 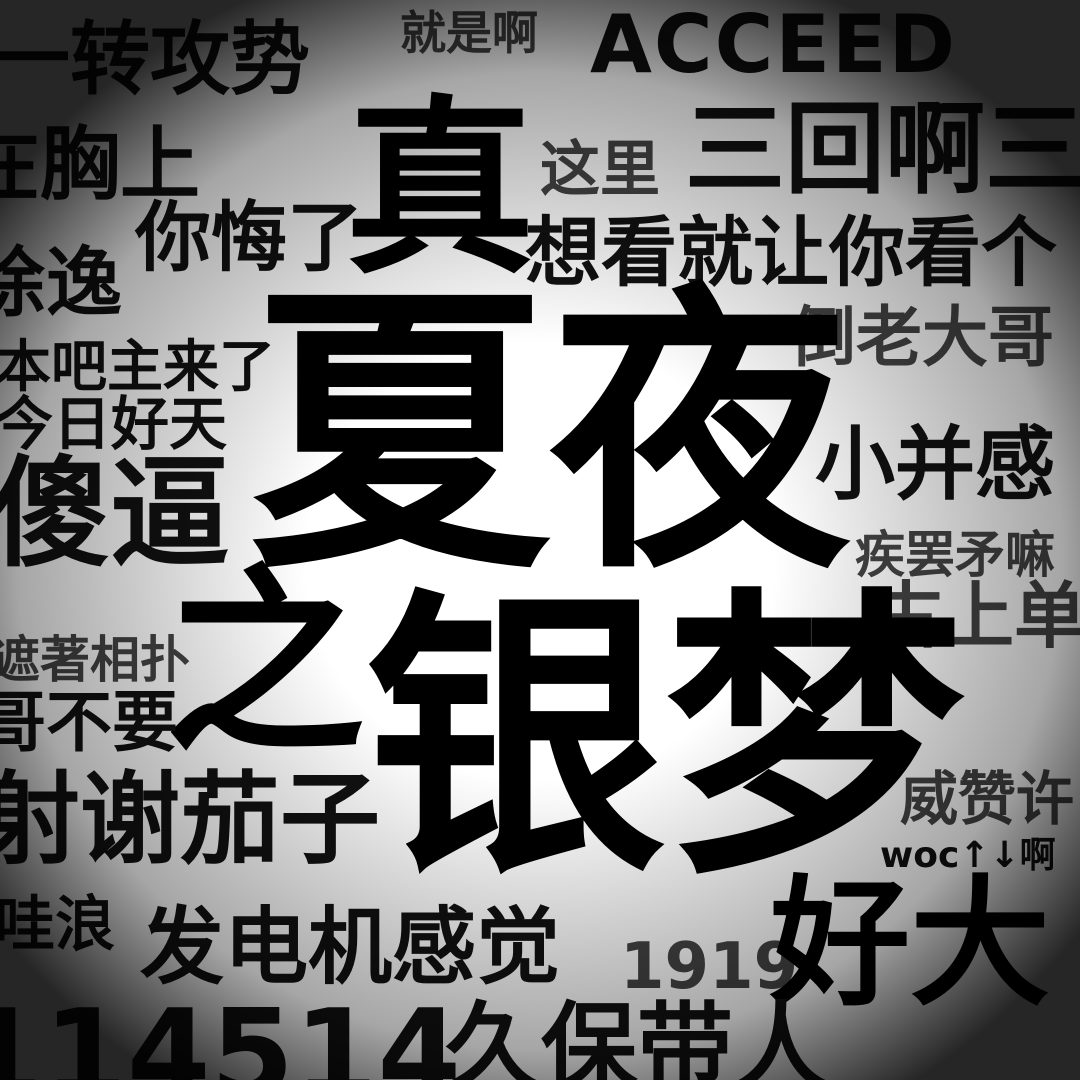 I want to click on word-yizhuangongshi: 一转攻势, so click(x=155, y=59).